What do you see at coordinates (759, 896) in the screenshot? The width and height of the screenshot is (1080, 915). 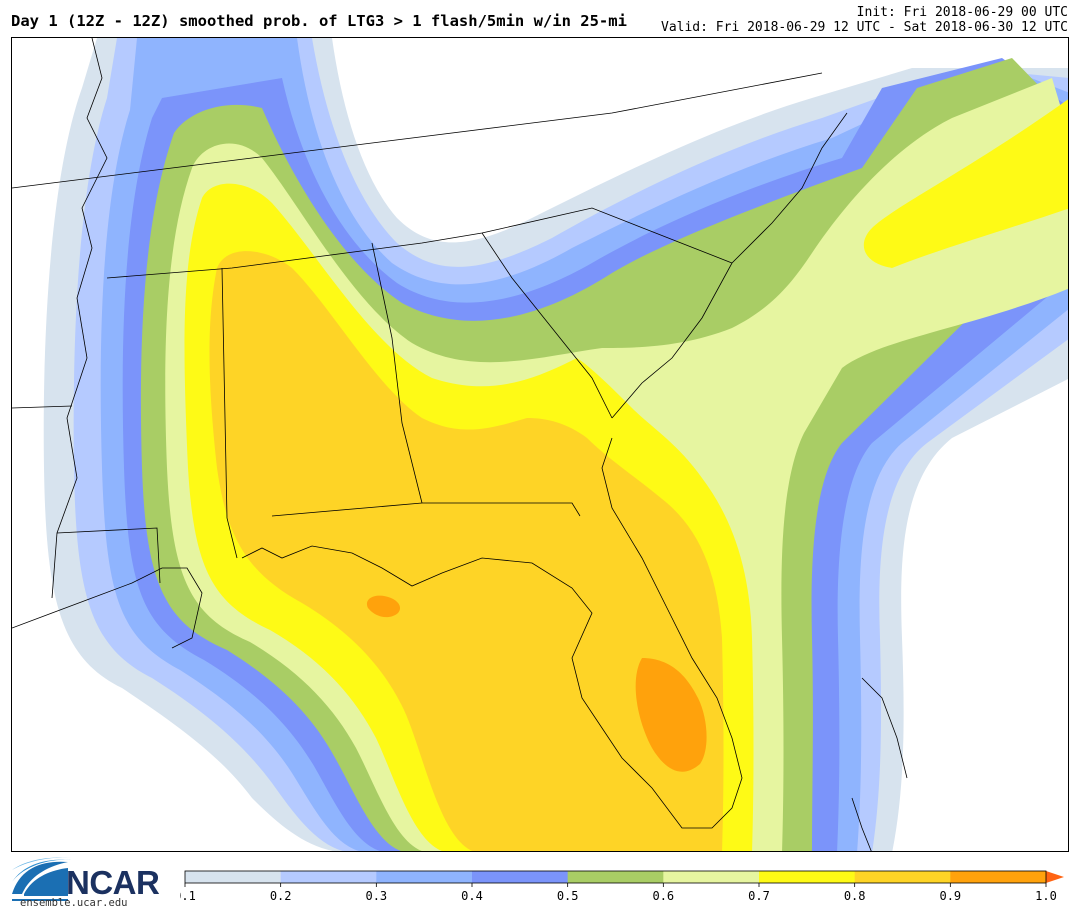 I see `colorbar-tick-label: 0.7` at bounding box center [759, 896].